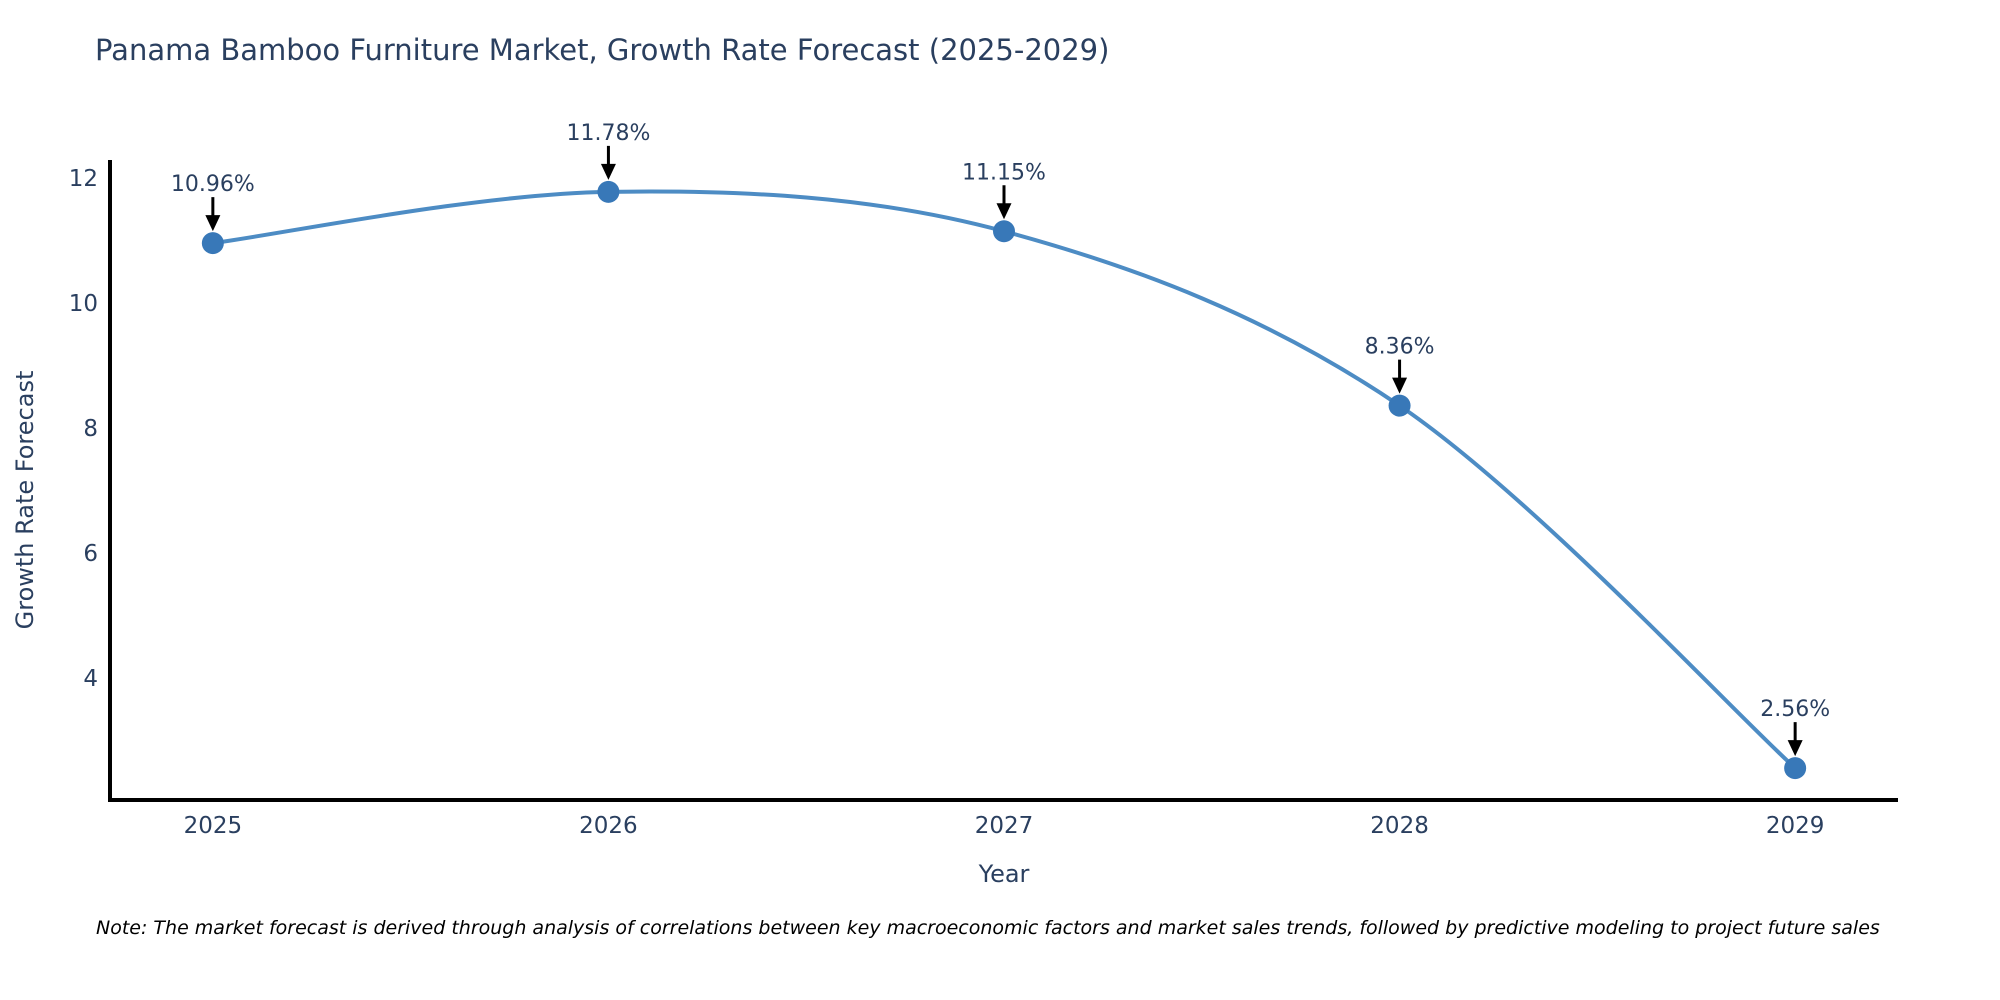 This screenshot has width=2000, height=1000. Describe the element at coordinates (213, 184) in the screenshot. I see `data-point-label: 10.96%` at that location.